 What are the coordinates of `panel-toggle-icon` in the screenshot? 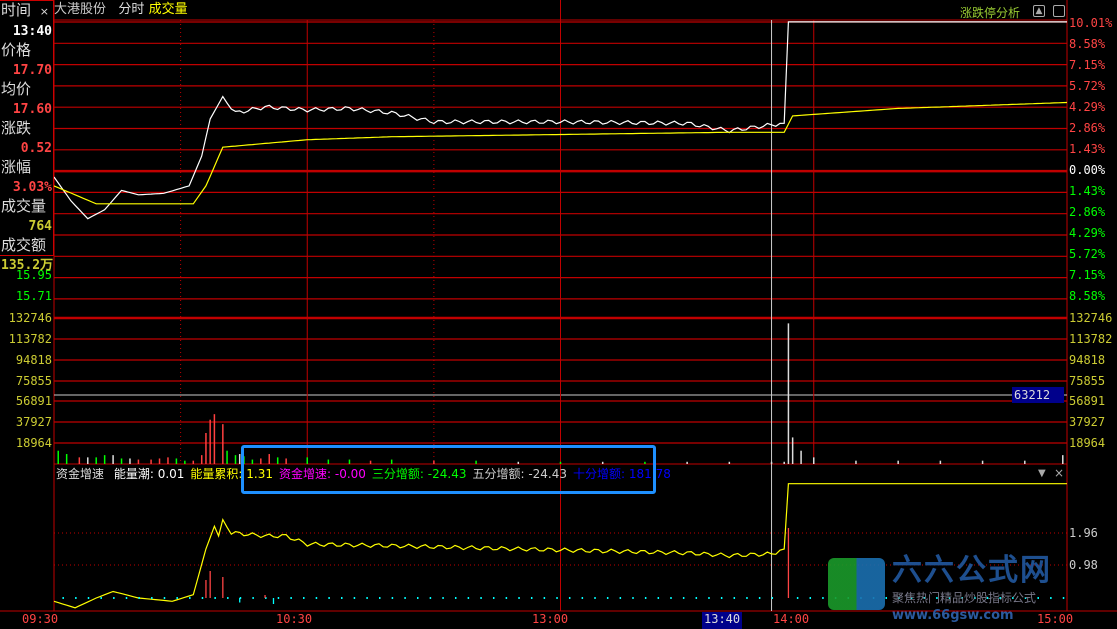 It's located at (1059, 11).